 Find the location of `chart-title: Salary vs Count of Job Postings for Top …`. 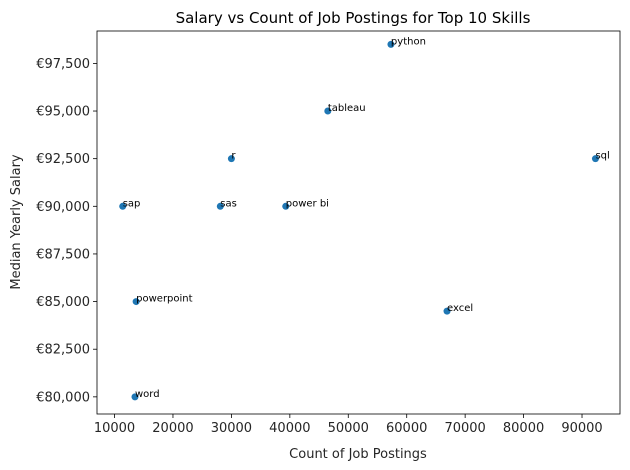

chart-title: Salary vs Count of Job Postings for Top … is located at coordinates (353, 18).